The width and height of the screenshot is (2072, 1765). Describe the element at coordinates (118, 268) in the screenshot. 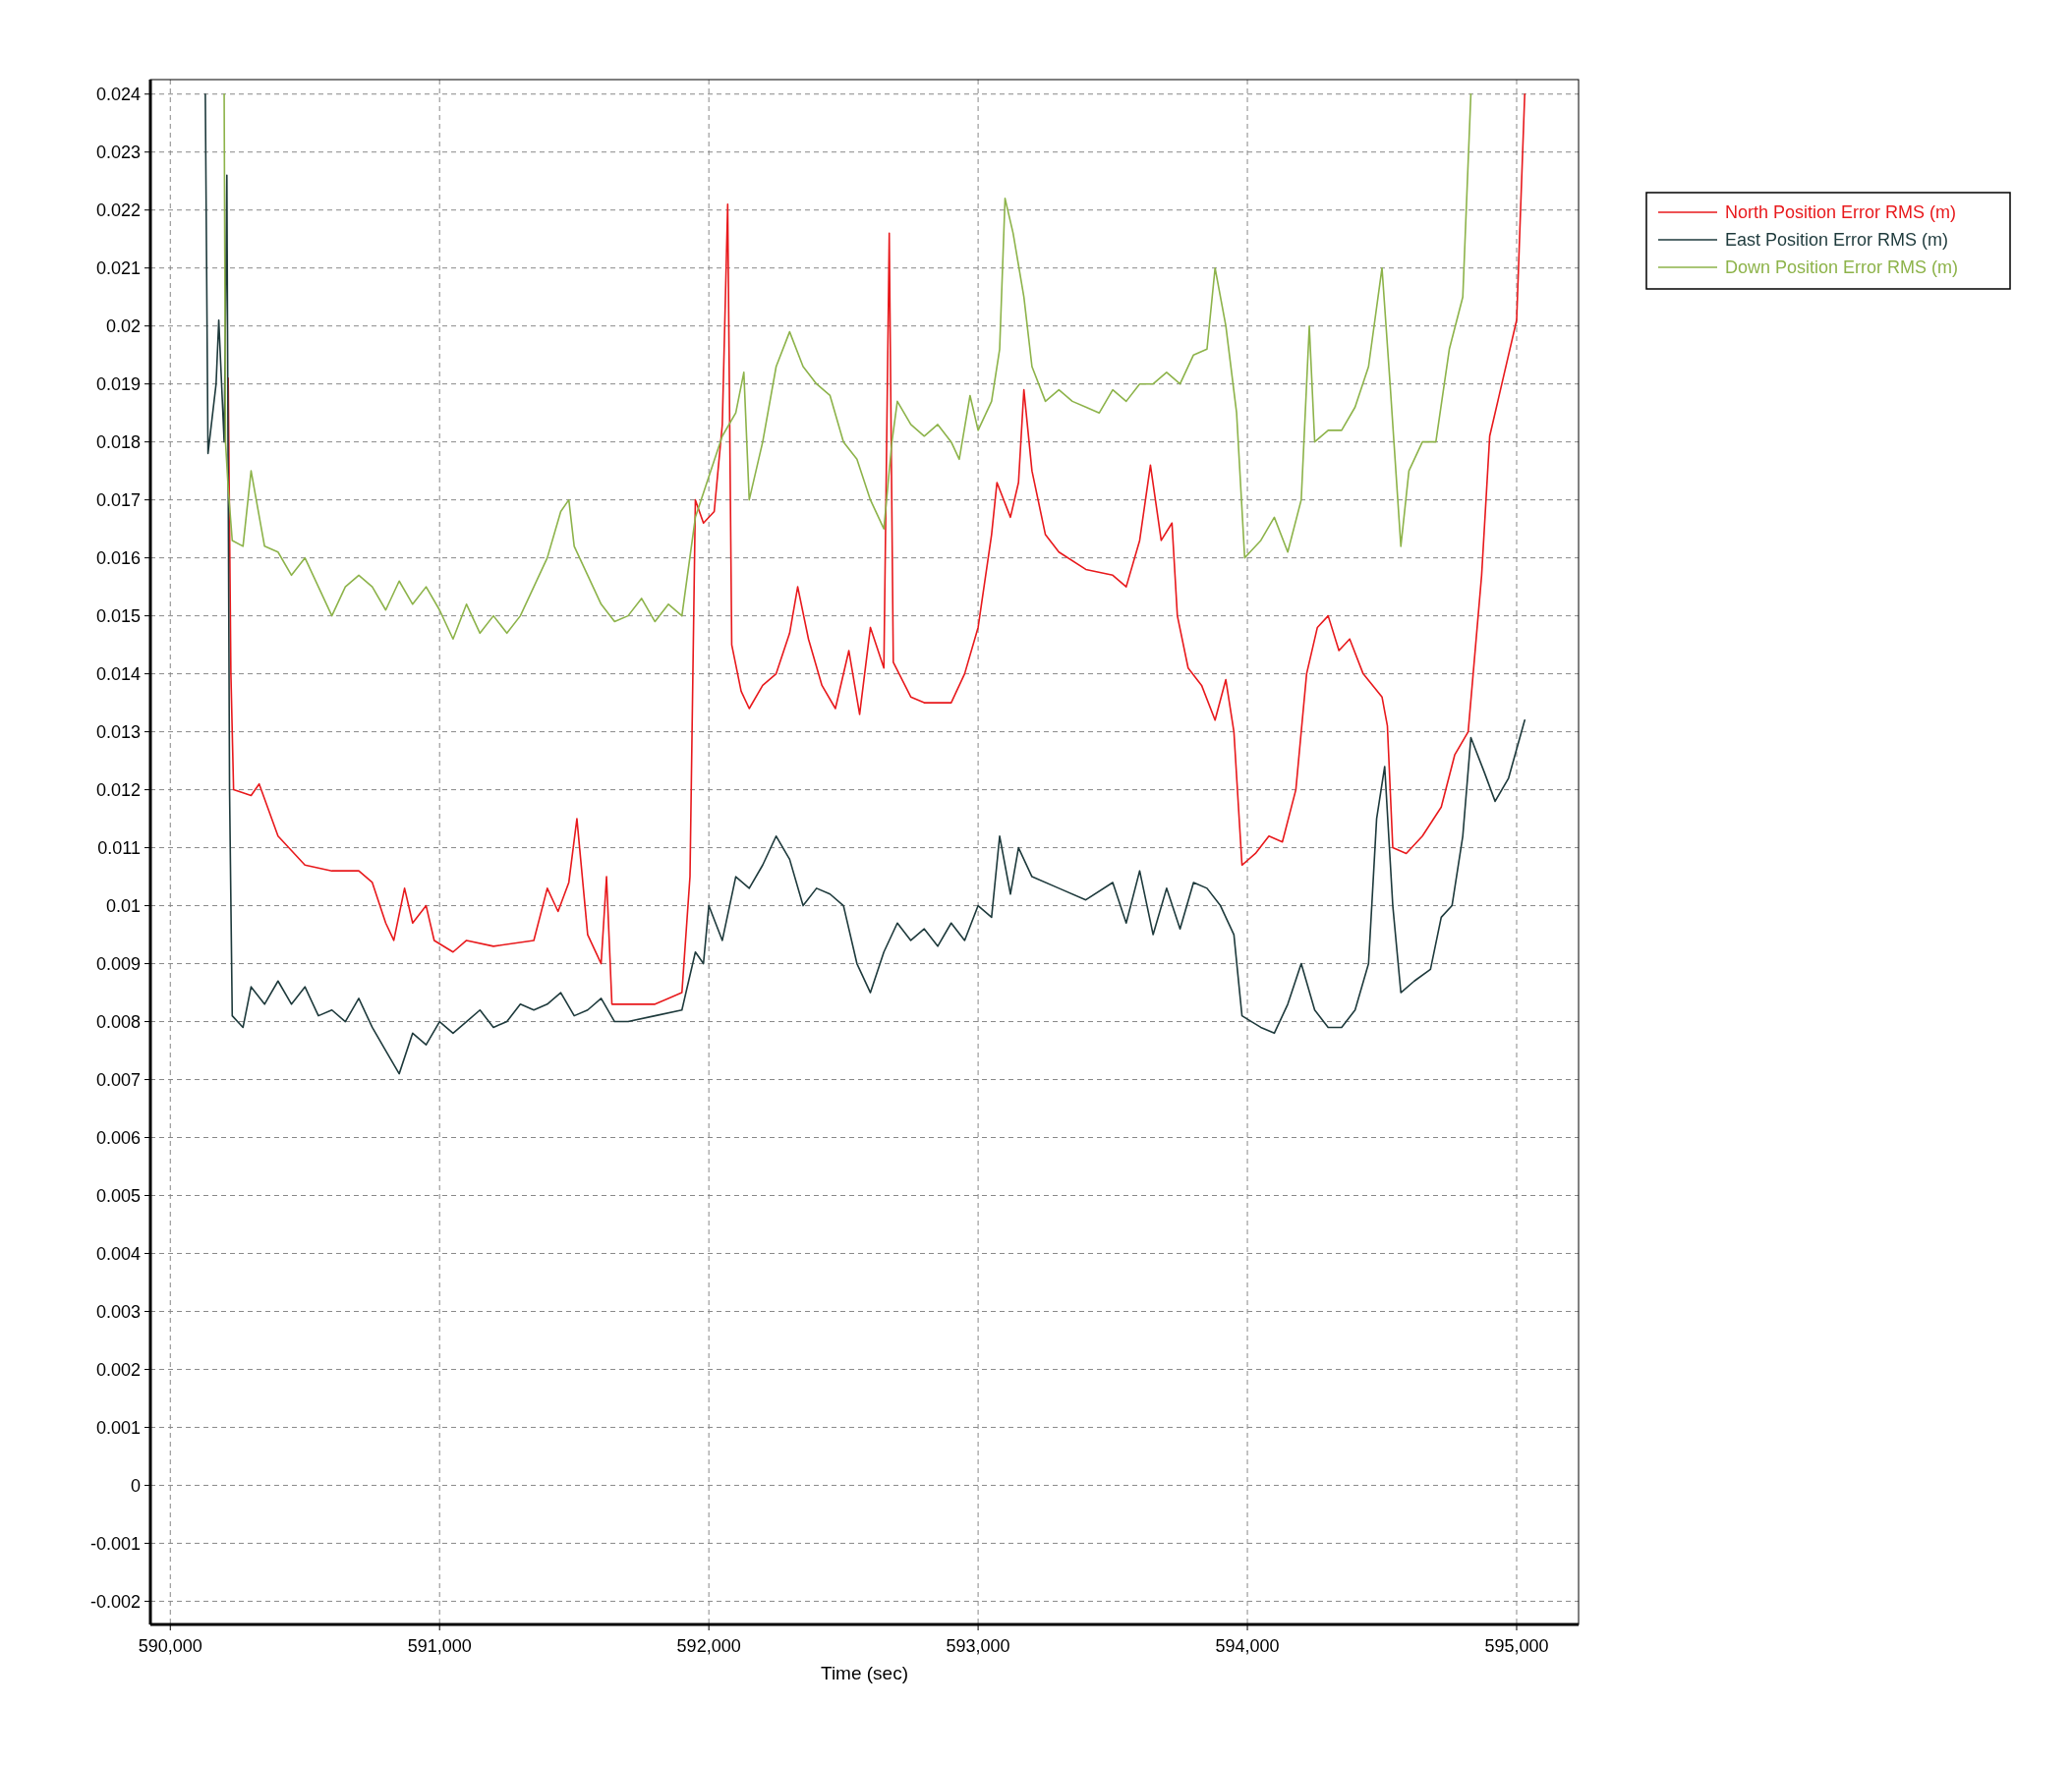

I see `y-tick-label: 0.021` at that location.